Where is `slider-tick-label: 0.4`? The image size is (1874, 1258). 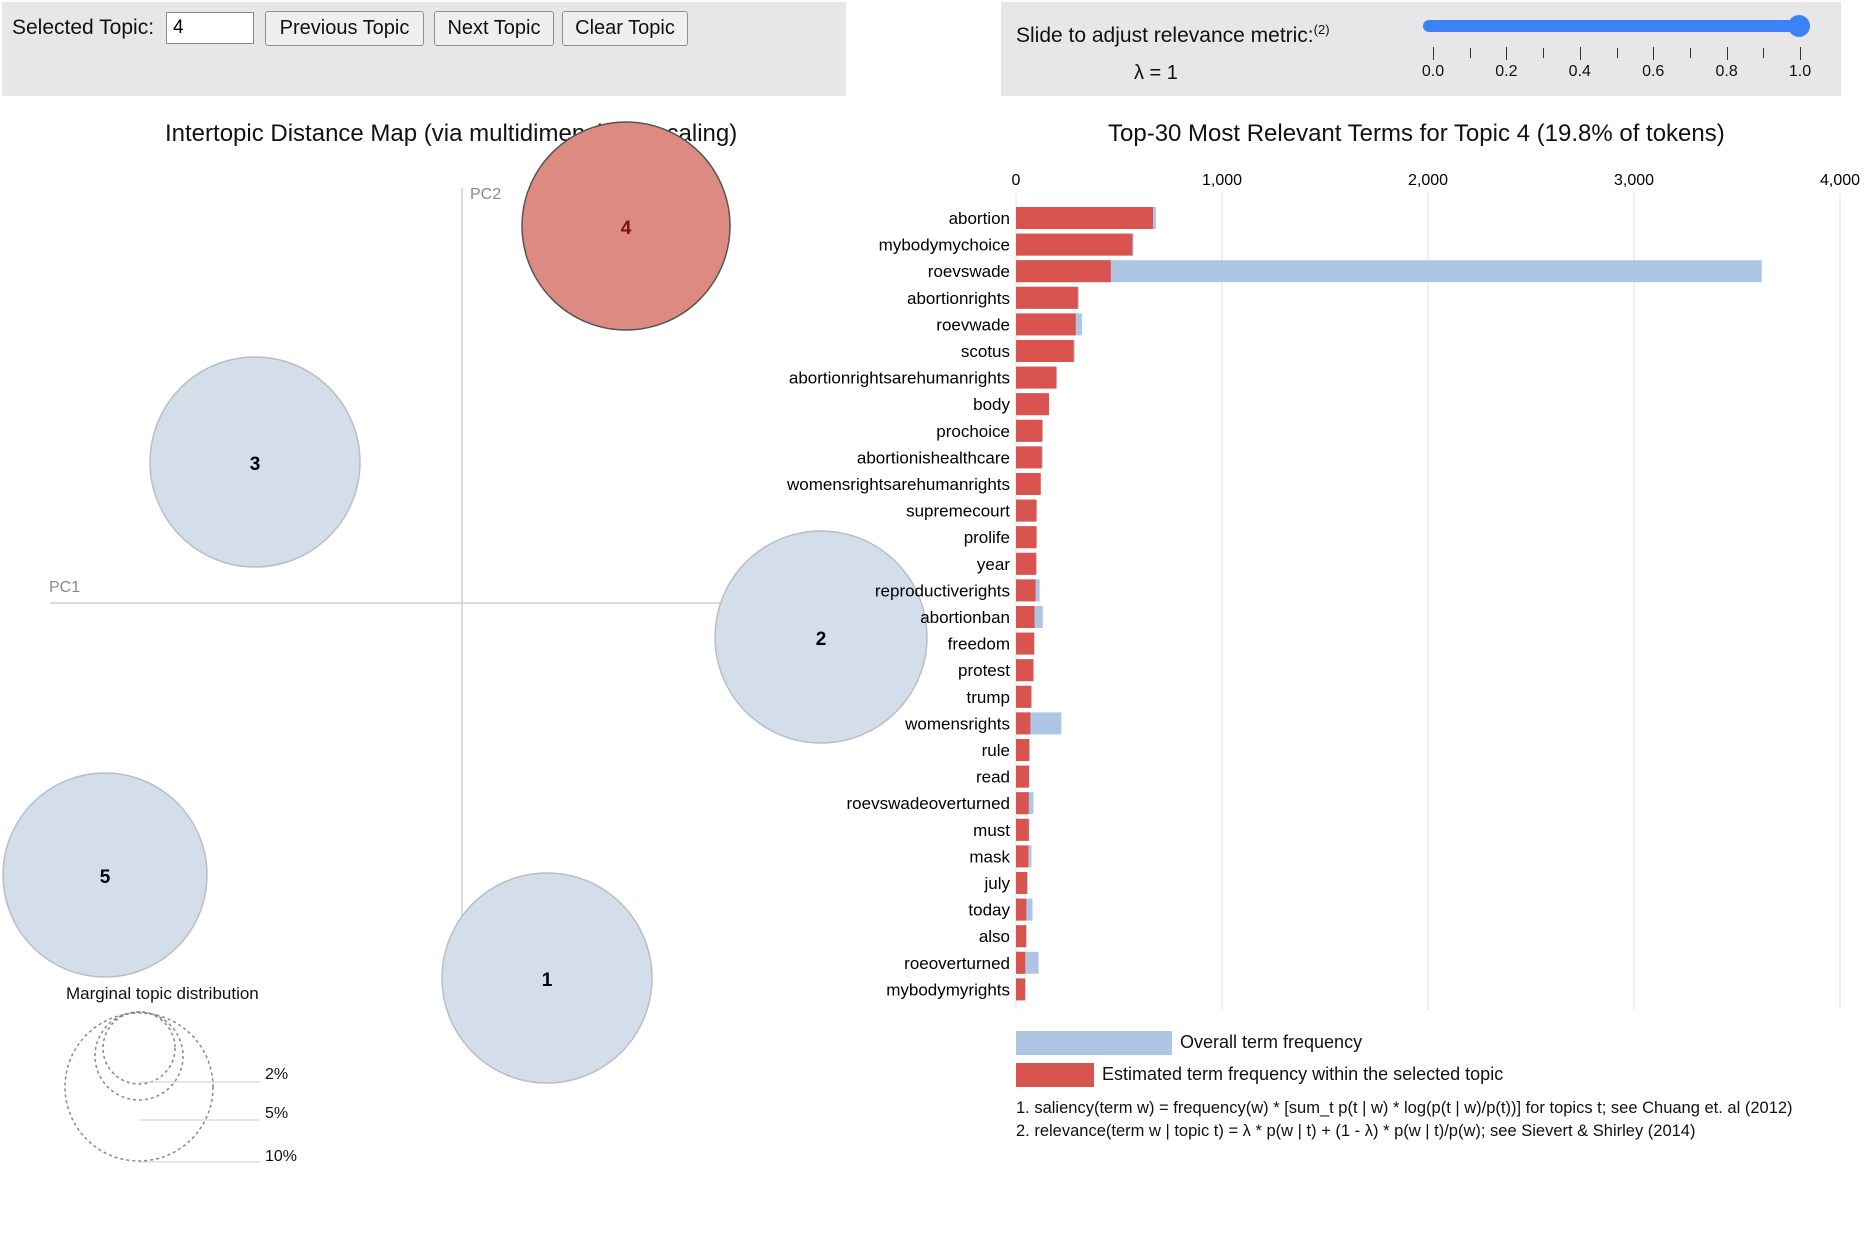 slider-tick-label: 0.4 is located at coordinates (1579, 71).